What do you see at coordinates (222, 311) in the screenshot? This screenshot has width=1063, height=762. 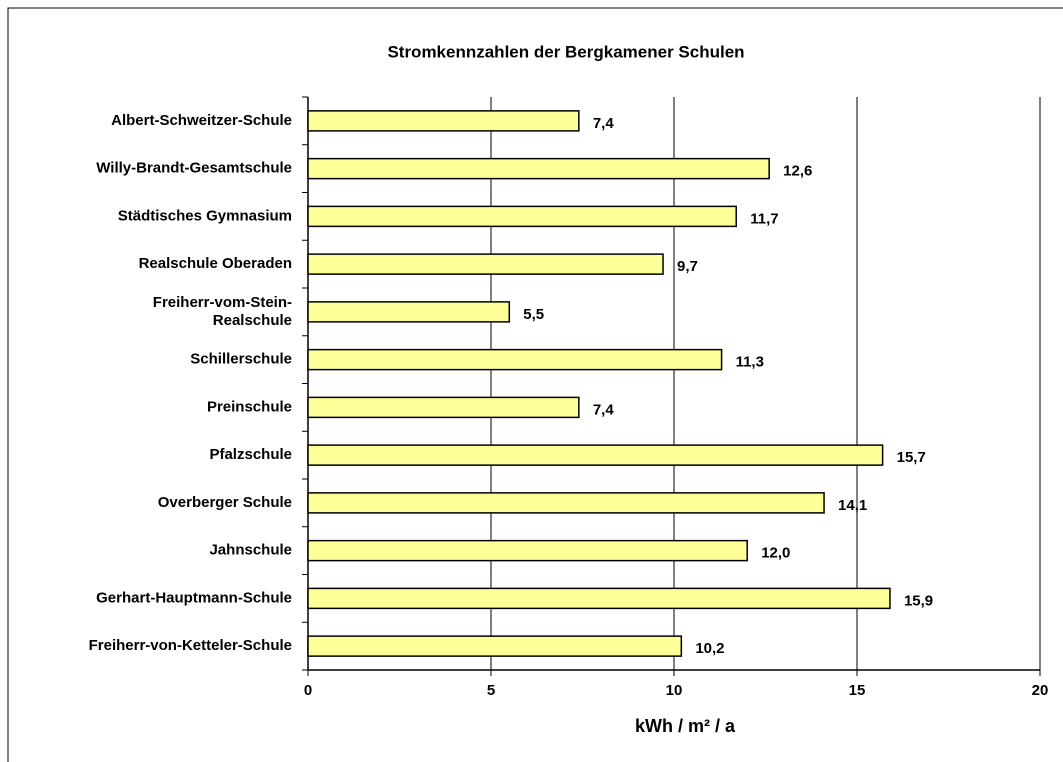 I see `y-tick-label: Freiherr-vom-Stein-Realschule` at bounding box center [222, 311].